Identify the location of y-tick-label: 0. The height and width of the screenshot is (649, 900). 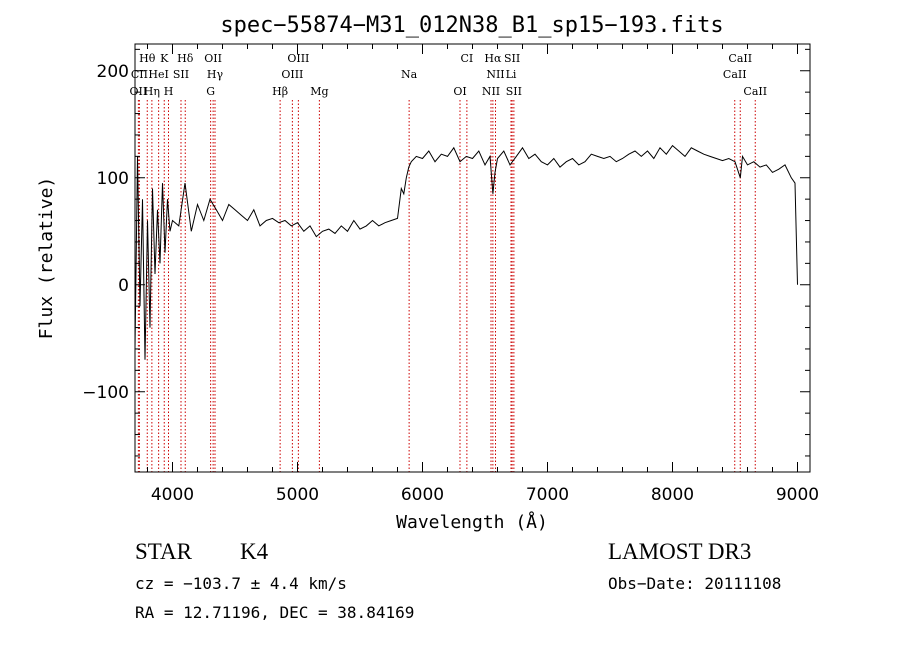
(123, 286).